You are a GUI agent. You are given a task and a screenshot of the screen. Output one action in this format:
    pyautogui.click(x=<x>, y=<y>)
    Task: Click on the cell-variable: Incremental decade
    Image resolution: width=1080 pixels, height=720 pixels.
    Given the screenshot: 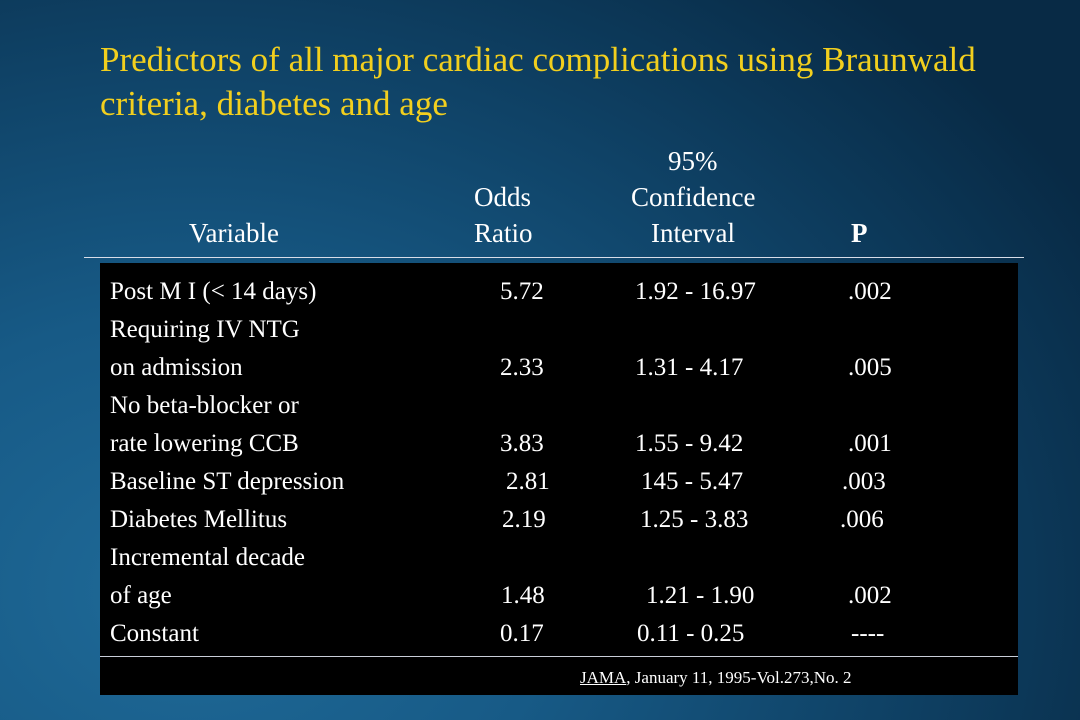 What is the action you would take?
    pyautogui.click(x=208, y=557)
    